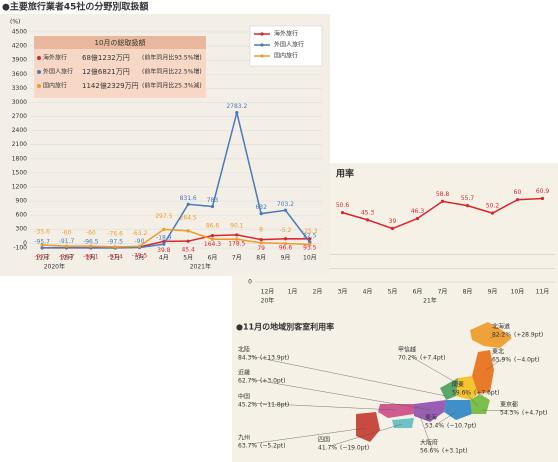 The image size is (558, 462). What do you see at coordinates (120, 42) in the screenshot?
I see `summary-header` at bounding box center [120, 42].